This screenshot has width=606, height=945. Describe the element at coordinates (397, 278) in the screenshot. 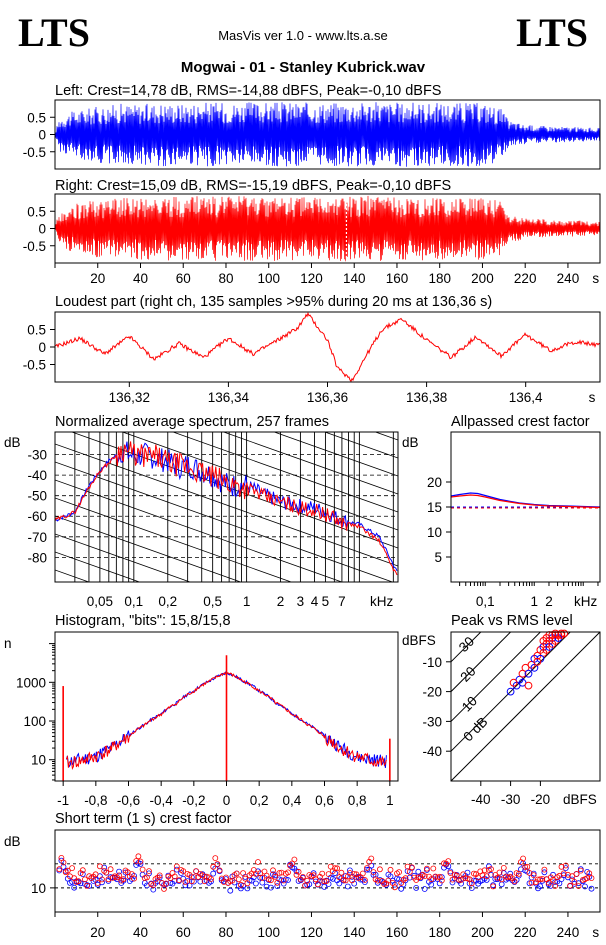

I see `x-tick-label: 160` at that location.